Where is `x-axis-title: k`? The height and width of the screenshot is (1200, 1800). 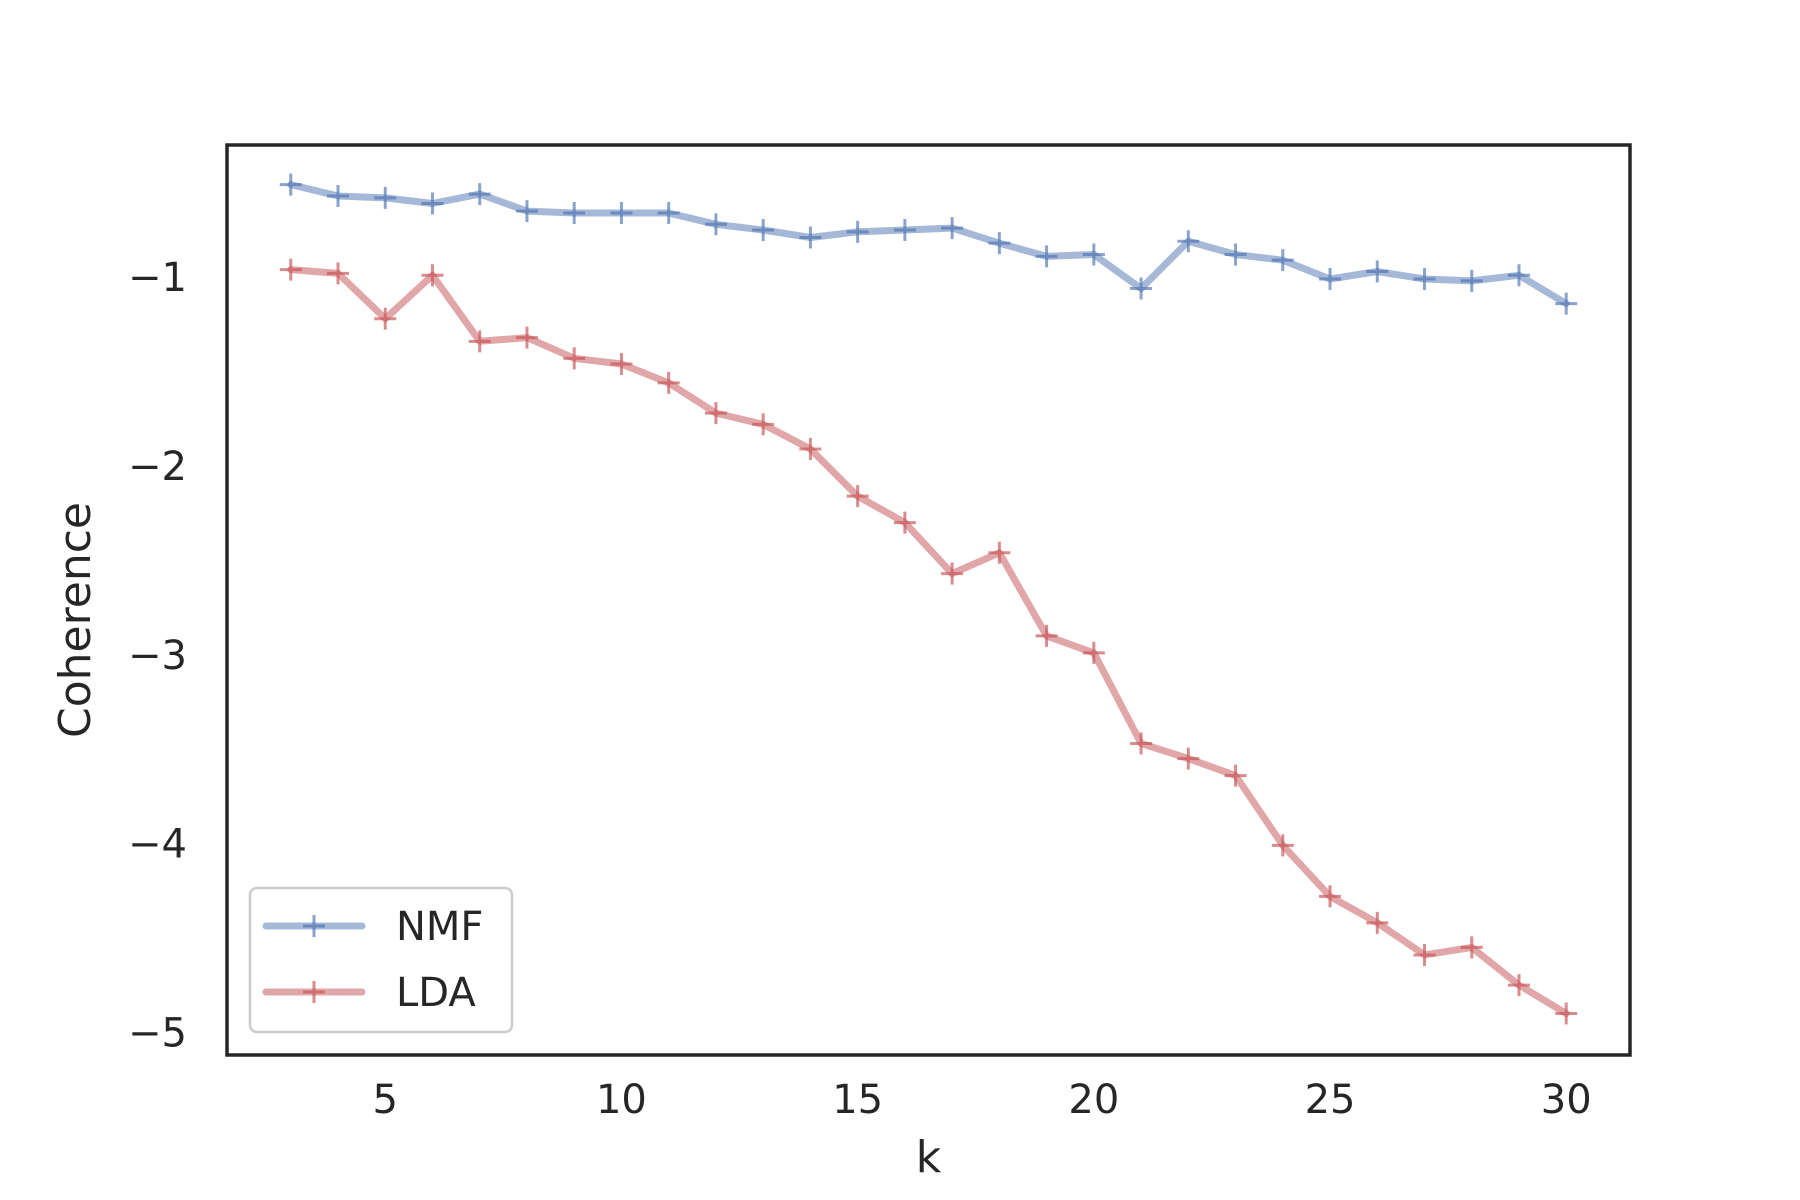 x-axis-title: k is located at coordinates (929, 1157).